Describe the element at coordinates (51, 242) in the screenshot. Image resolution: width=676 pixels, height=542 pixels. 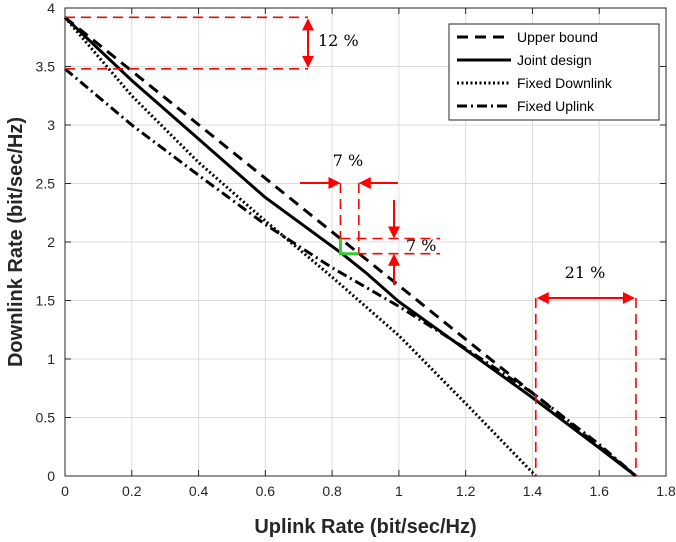
I see `y-tick-label: 2` at that location.